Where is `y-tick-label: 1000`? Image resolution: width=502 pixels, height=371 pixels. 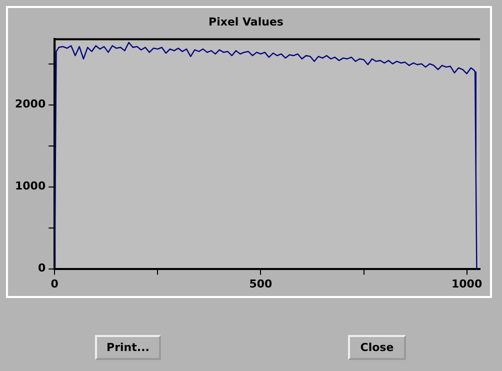 y-tick-label: 1000 is located at coordinates (30, 186).